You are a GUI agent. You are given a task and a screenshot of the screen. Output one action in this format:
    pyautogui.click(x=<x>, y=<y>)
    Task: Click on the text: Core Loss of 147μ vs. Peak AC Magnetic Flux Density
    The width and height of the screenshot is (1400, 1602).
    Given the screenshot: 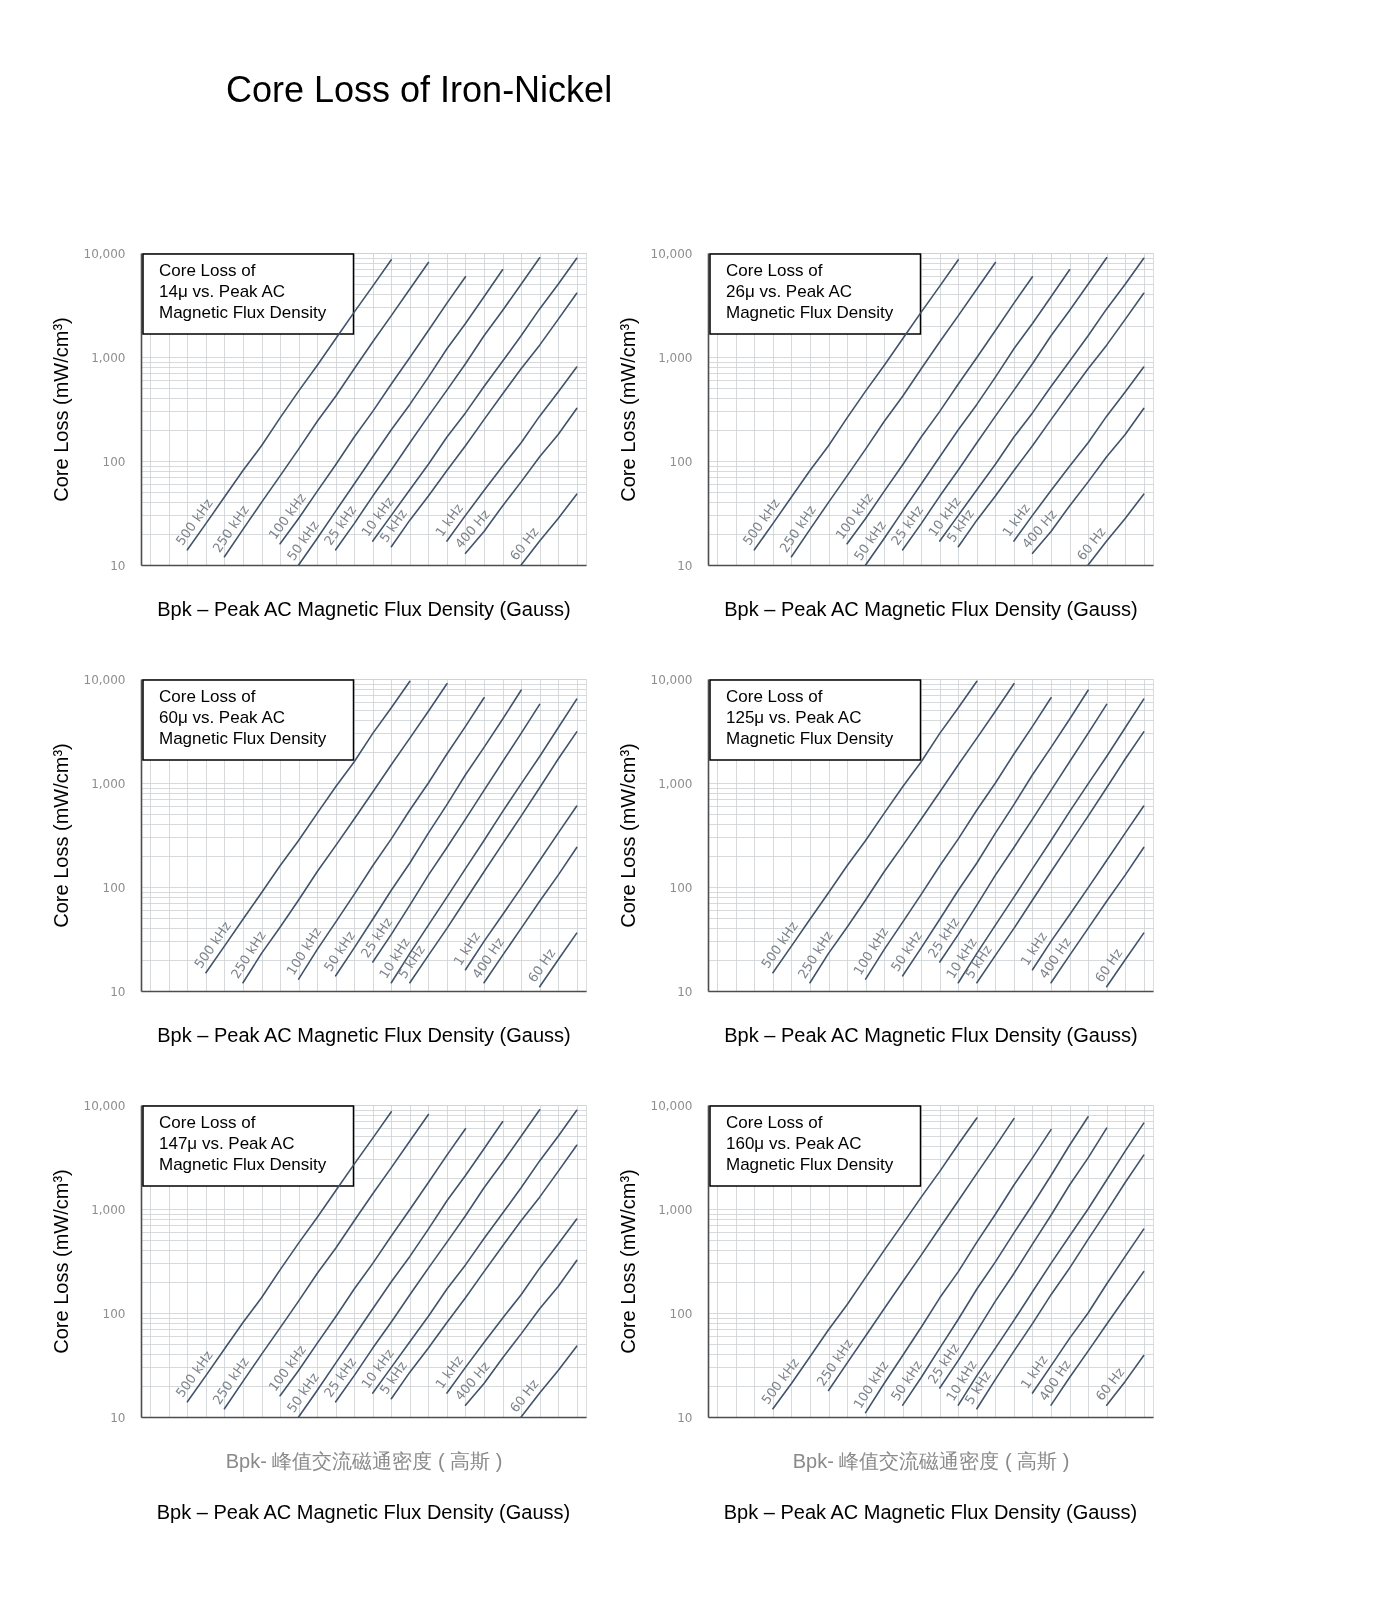 What is the action you would take?
    pyautogui.click(x=243, y=1143)
    